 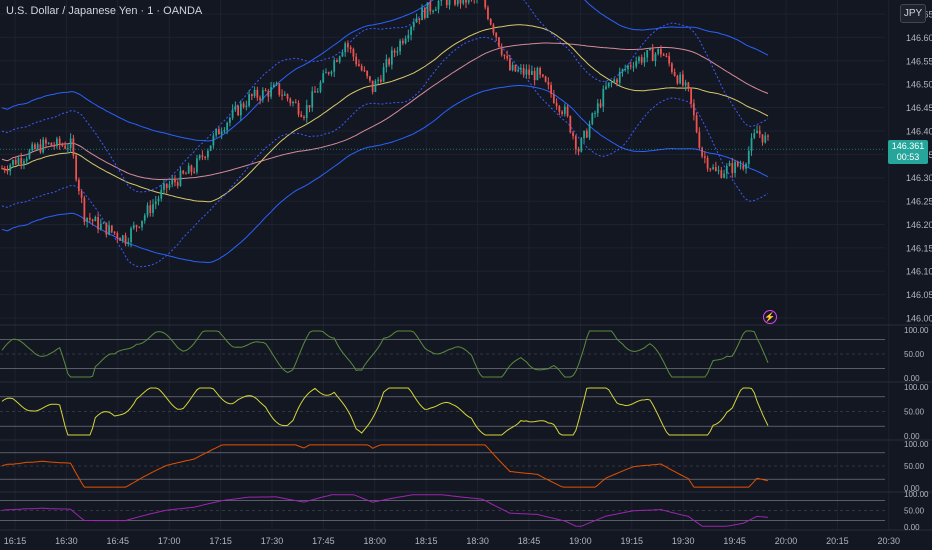 I want to click on price-axis-tick: 146.050, so click(x=919, y=295).